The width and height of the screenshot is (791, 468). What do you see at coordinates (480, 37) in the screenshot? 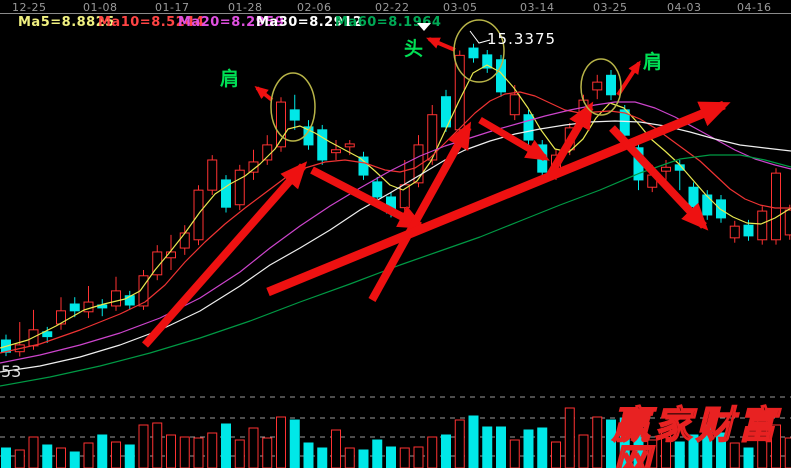
I see `peak-pointer-line` at bounding box center [480, 37].